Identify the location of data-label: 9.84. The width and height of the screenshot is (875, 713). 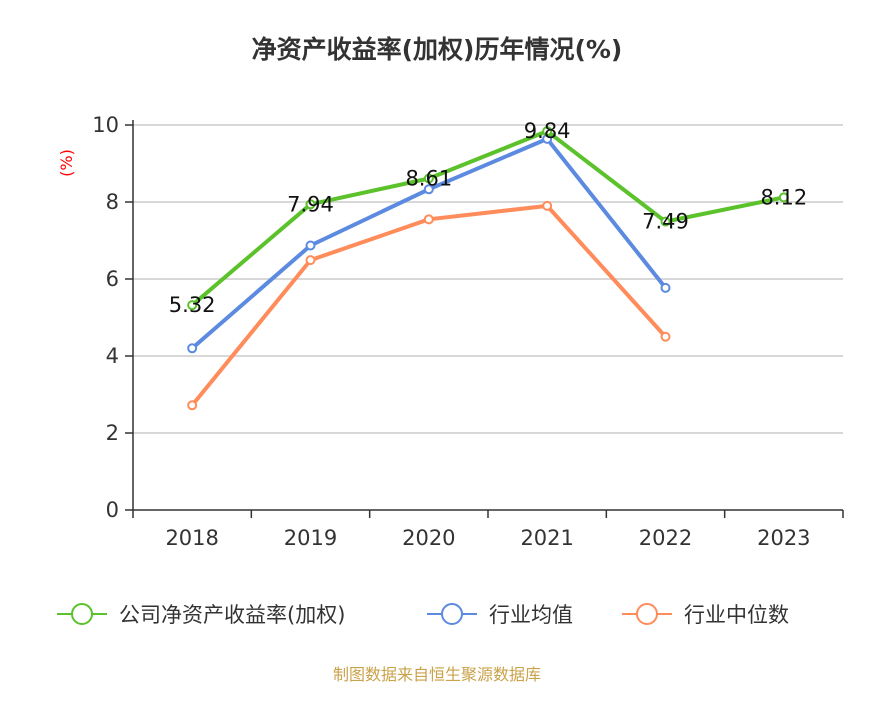
(547, 131).